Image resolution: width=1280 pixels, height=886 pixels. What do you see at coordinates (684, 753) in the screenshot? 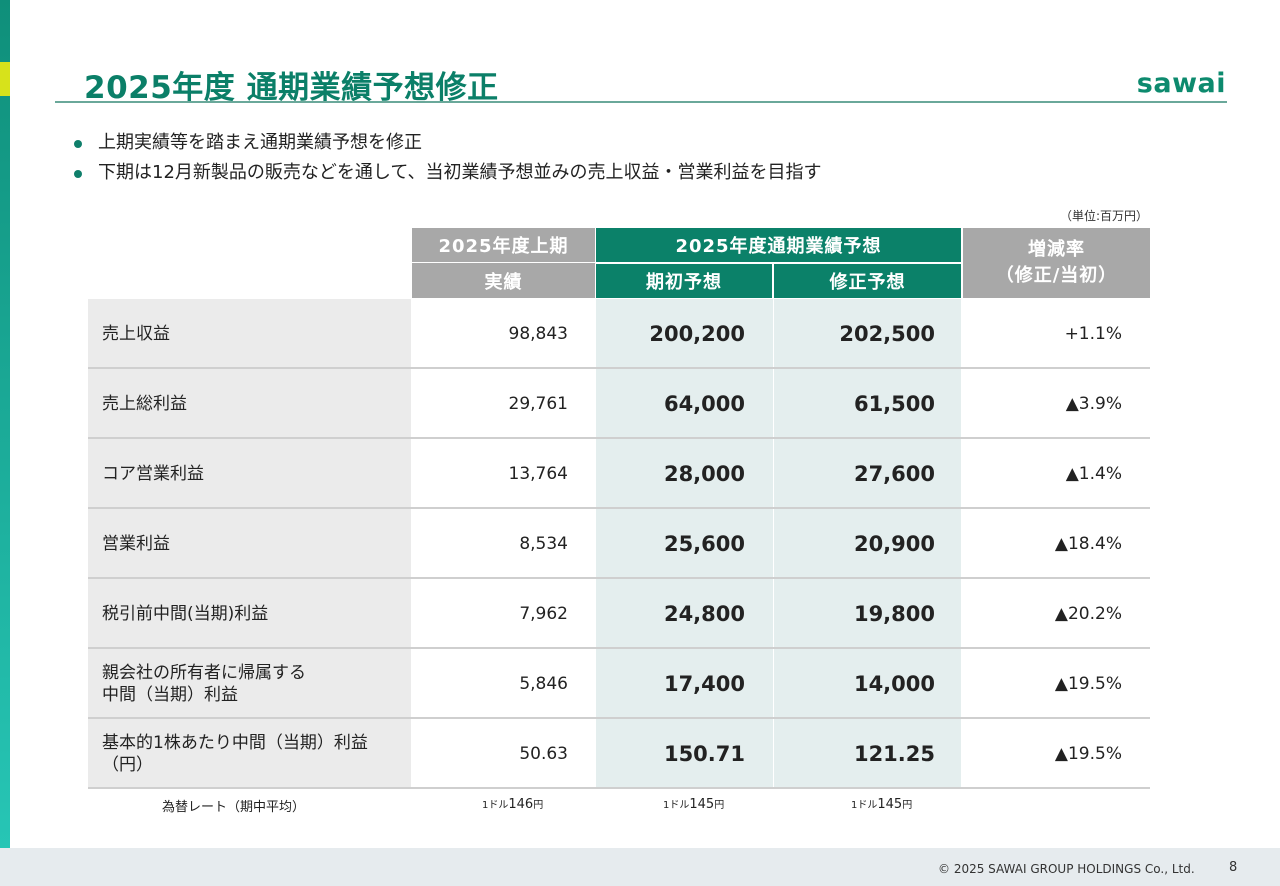
I see `cell-initial: 150.71` at bounding box center [684, 753].